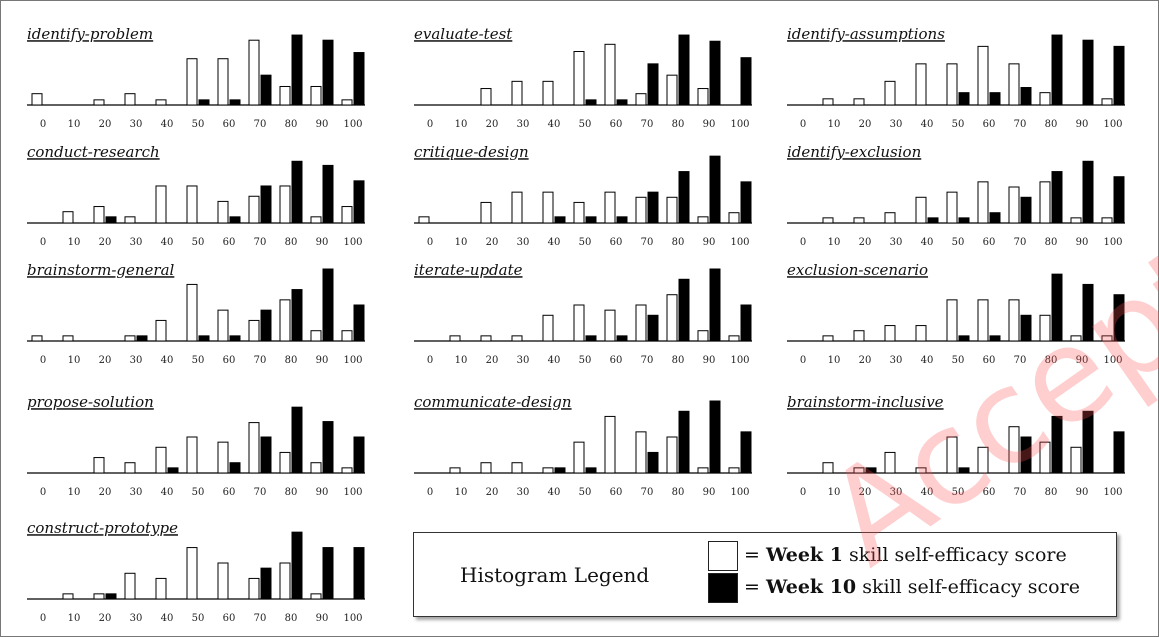 The height and width of the screenshot is (637, 1159). Describe the element at coordinates (954, 555) in the screenshot. I see `legend-week1-rest: skill self-efficacy score` at that location.